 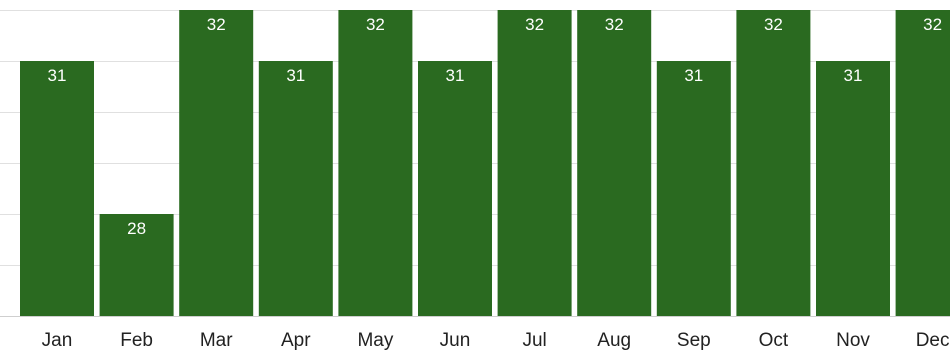 I want to click on bar-jan, so click(x=57, y=188).